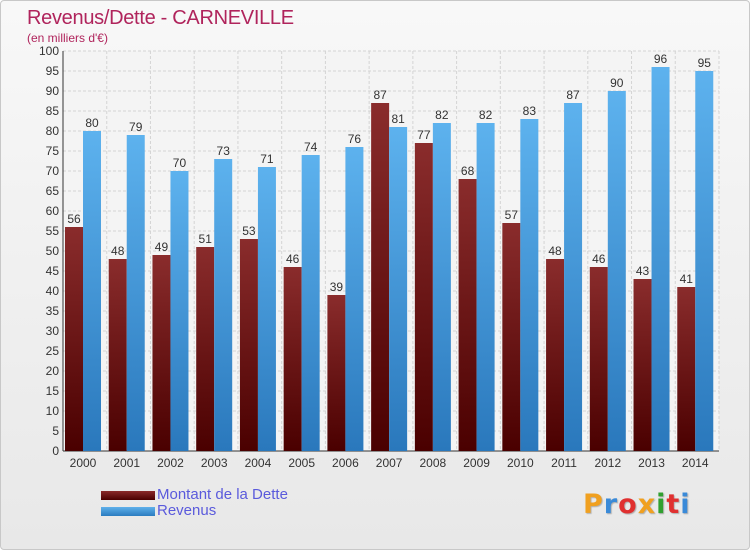 Image resolution: width=750 pixels, height=550 pixels. What do you see at coordinates (53, 271) in the screenshot?
I see `y-tick-label: 45` at bounding box center [53, 271].